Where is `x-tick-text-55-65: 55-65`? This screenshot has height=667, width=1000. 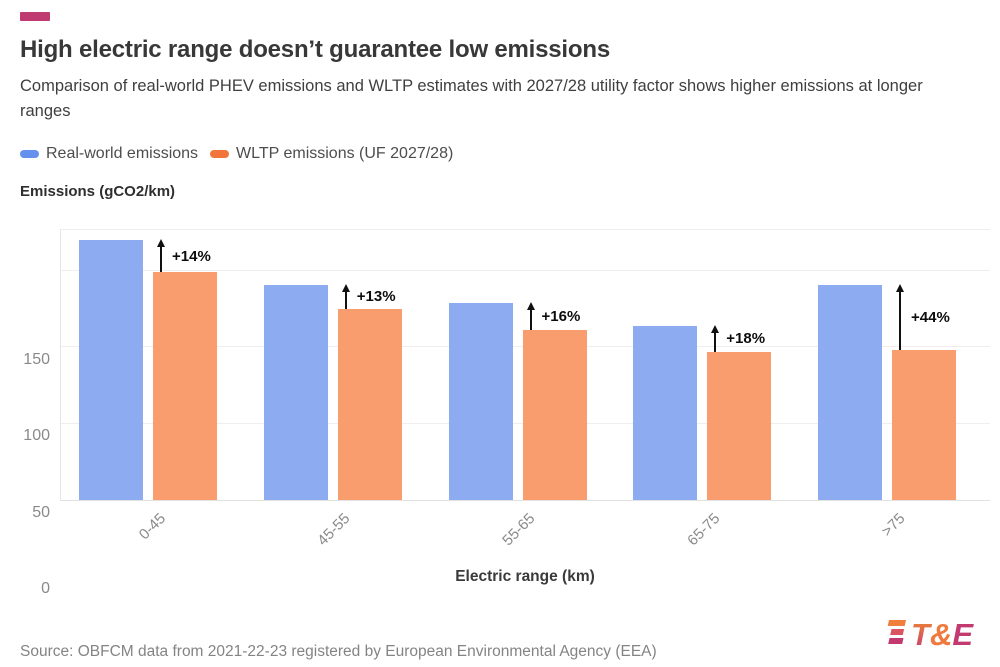 x-tick-text-55-65: 55-65 is located at coordinates (519, 530).